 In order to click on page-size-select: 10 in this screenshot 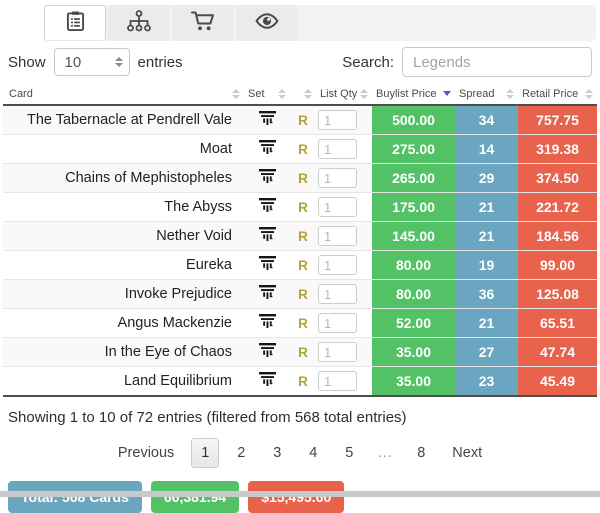, I will do `click(91, 62)`.